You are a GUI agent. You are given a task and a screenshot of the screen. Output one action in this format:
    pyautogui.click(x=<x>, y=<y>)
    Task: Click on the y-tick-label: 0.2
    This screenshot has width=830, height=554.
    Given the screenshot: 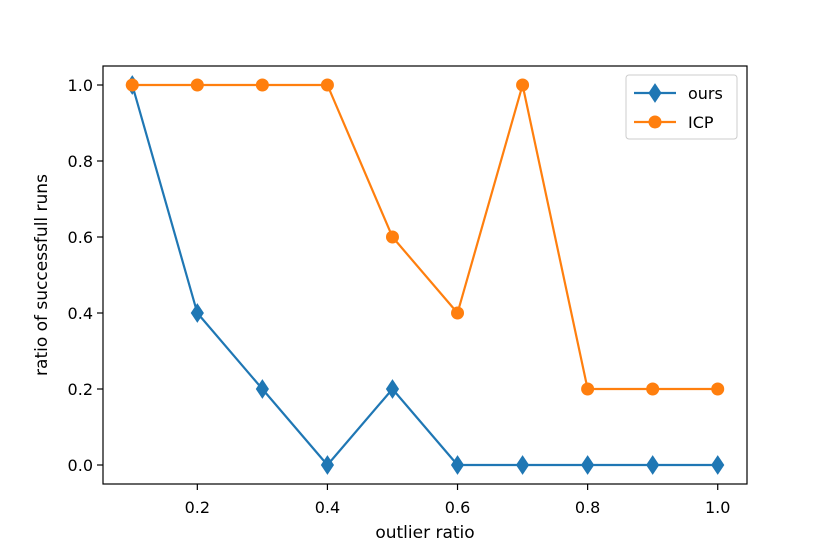 What is the action you would take?
    pyautogui.click(x=80, y=389)
    